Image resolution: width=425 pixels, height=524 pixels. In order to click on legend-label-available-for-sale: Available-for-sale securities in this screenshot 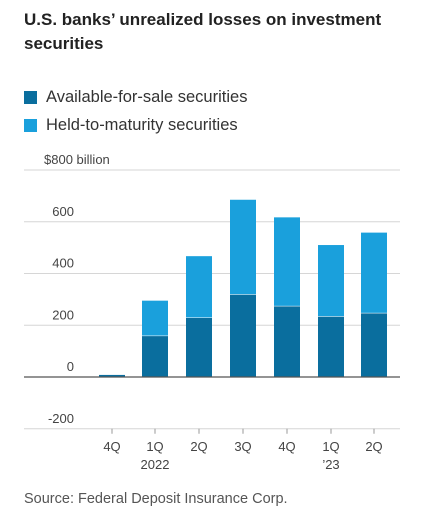, I will do `click(147, 96)`.